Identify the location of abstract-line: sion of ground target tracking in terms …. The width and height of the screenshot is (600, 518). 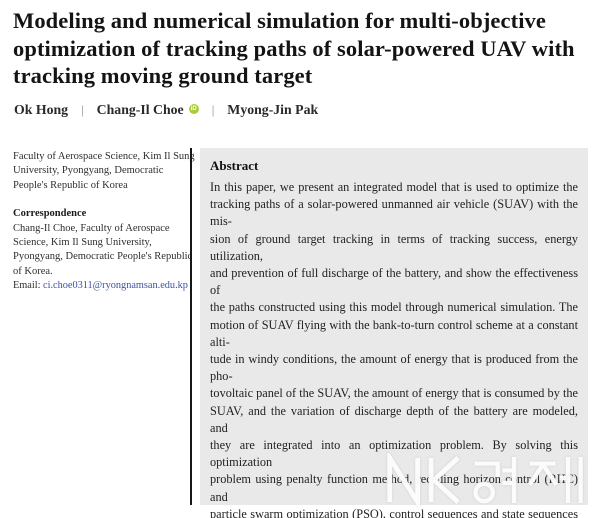
(394, 247).